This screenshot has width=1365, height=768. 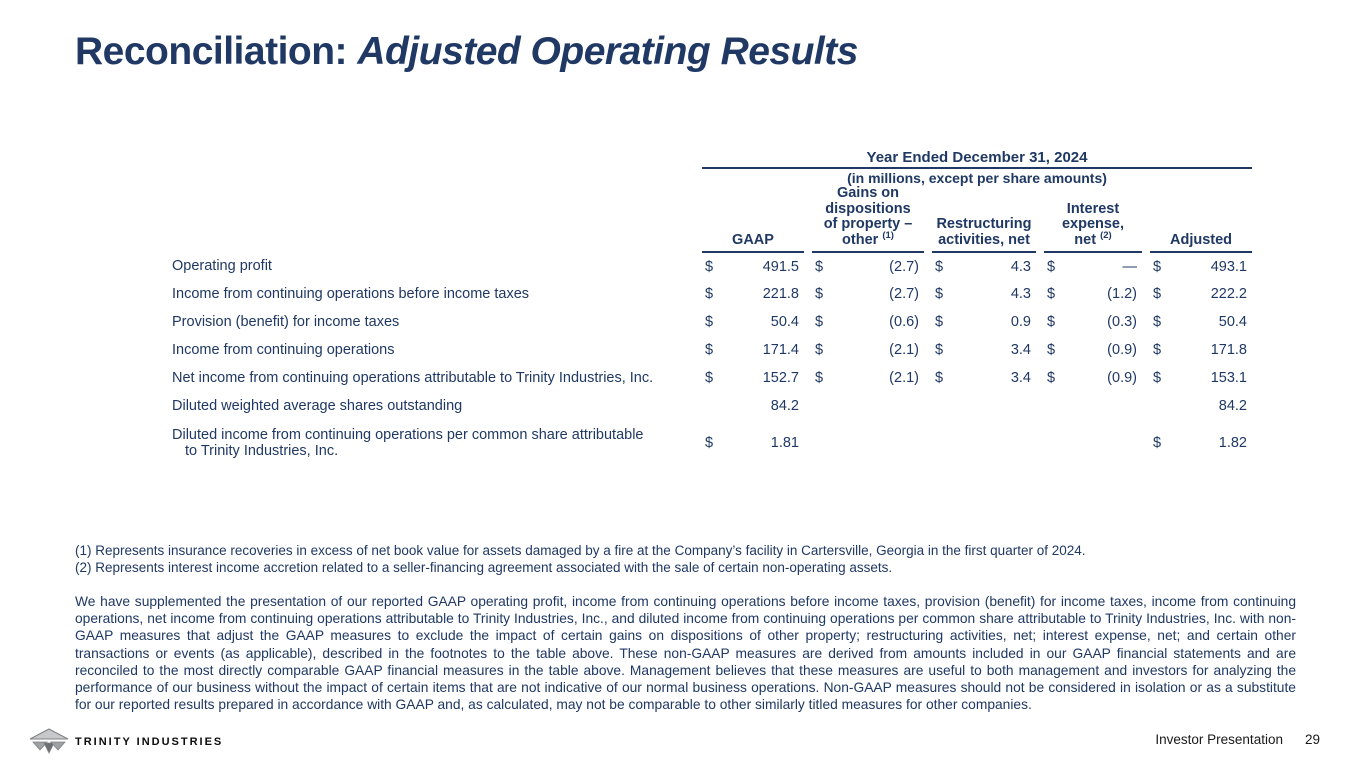 What do you see at coordinates (1106, 235) in the screenshot?
I see `footnote-ref-2: (2)` at bounding box center [1106, 235].